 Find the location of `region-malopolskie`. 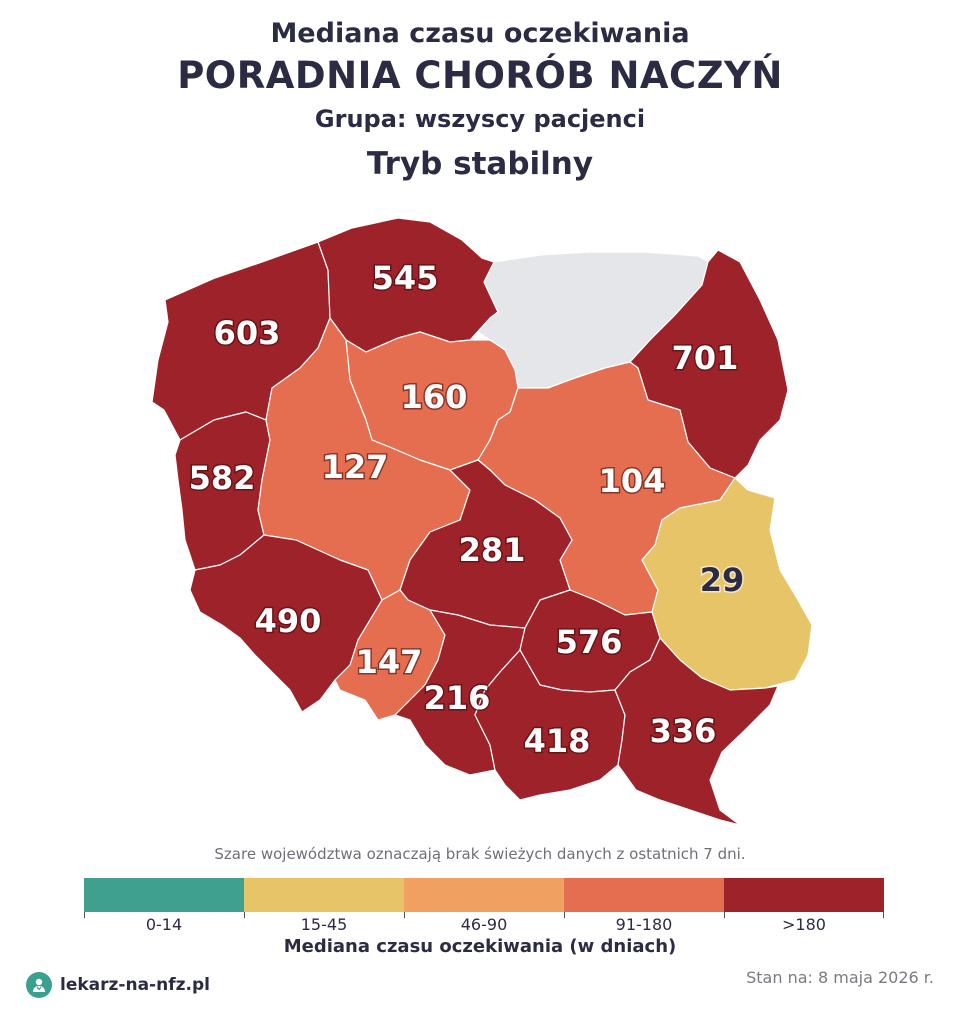

region-malopolskie is located at coordinates (550, 725).